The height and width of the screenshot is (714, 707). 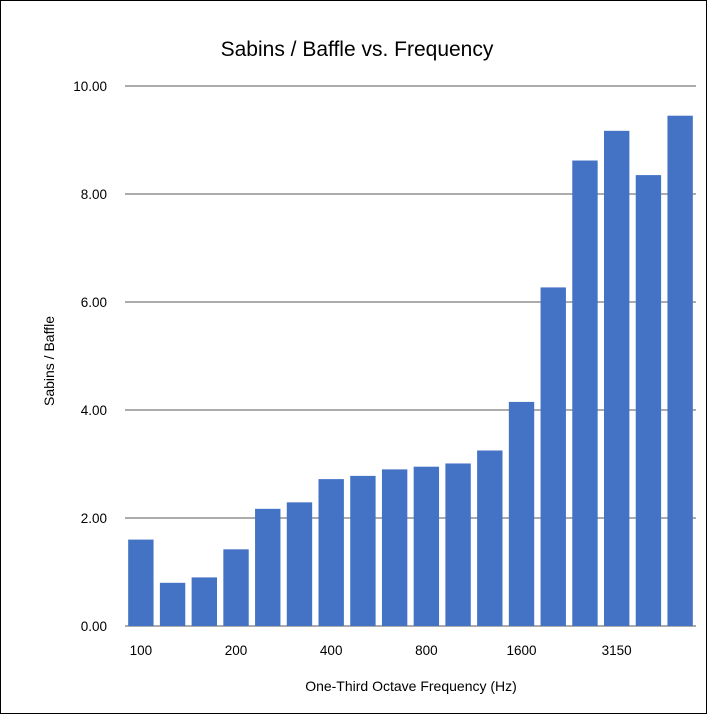 What do you see at coordinates (617, 650) in the screenshot?
I see `x-tick-label: 3150` at bounding box center [617, 650].